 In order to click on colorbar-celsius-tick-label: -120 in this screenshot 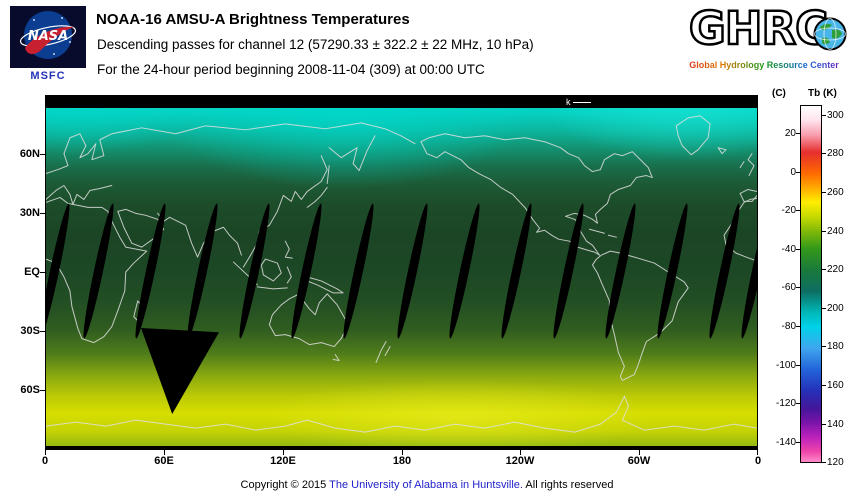, I will do `click(785, 403)`.